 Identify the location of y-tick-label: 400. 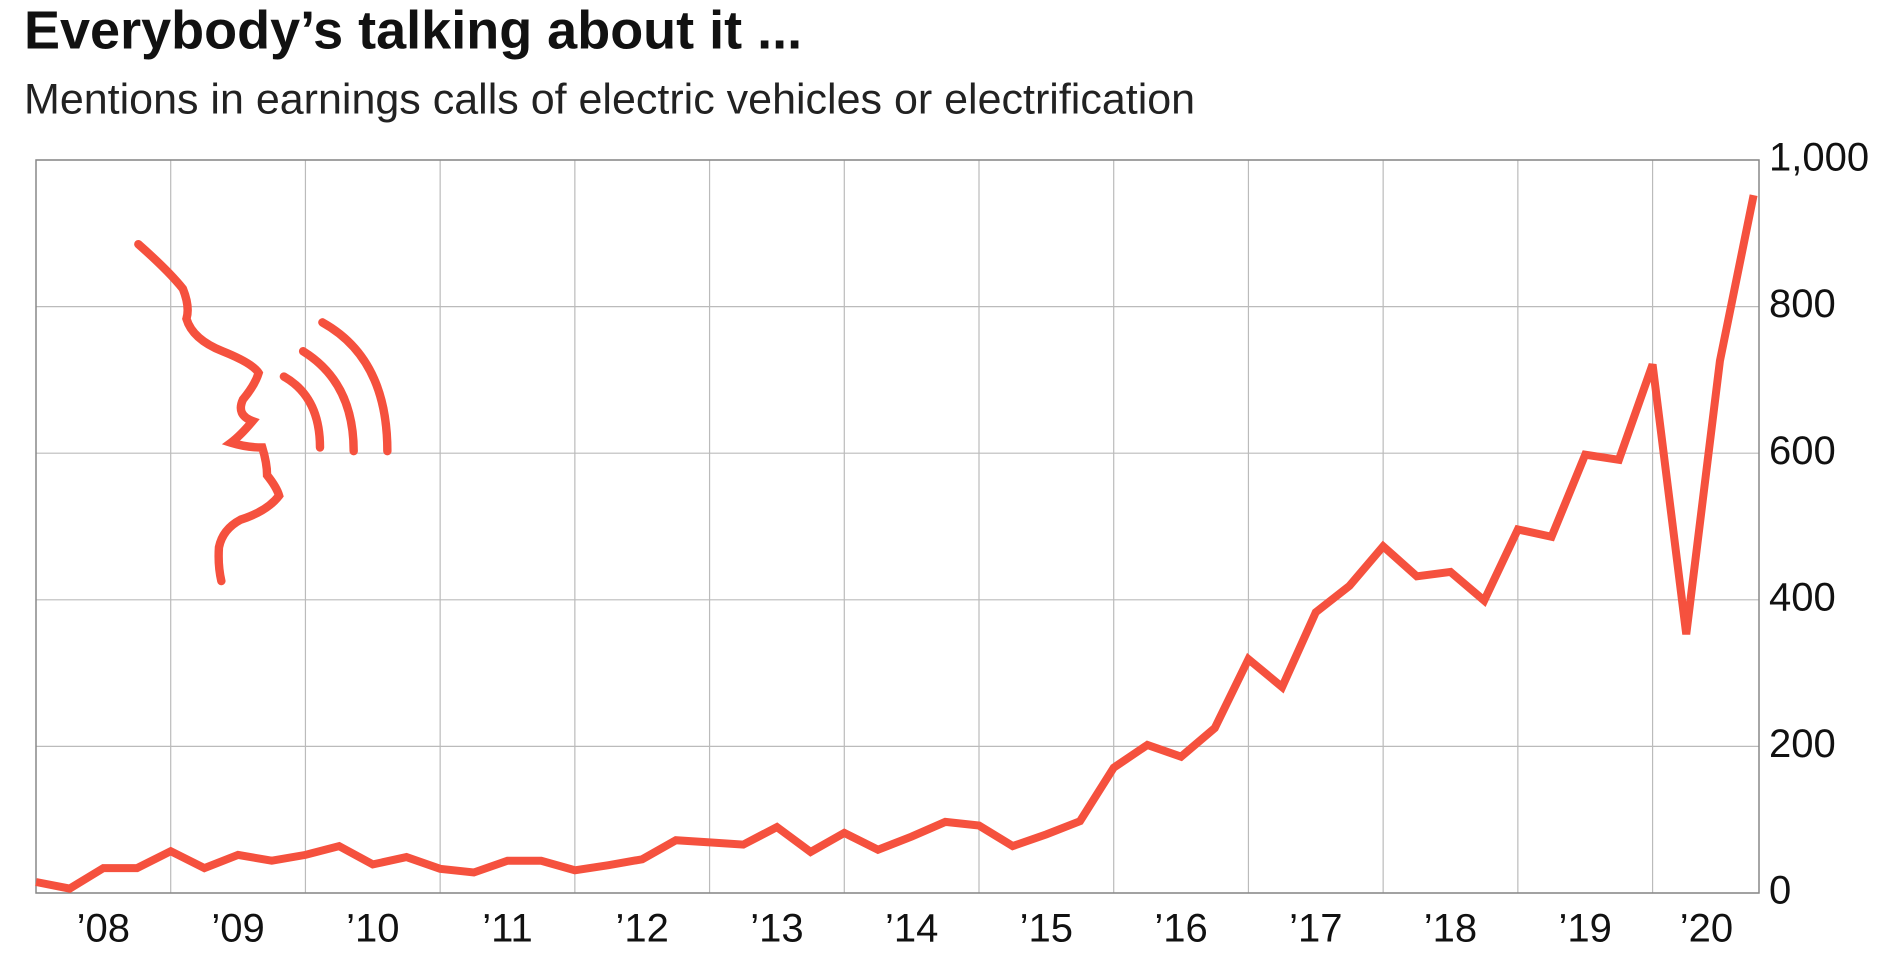
(1802, 597).